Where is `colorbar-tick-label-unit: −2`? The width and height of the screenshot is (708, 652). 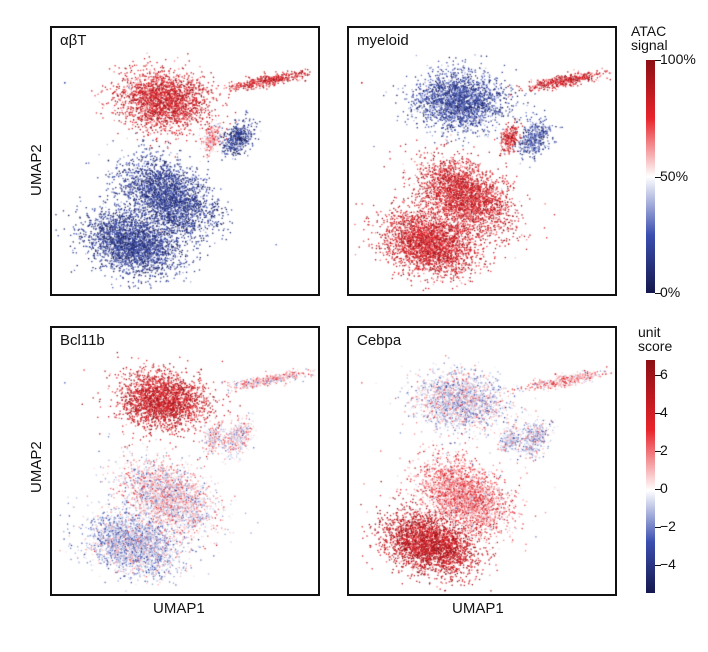
colorbar-tick-label-unit: −2 is located at coordinates (668, 526).